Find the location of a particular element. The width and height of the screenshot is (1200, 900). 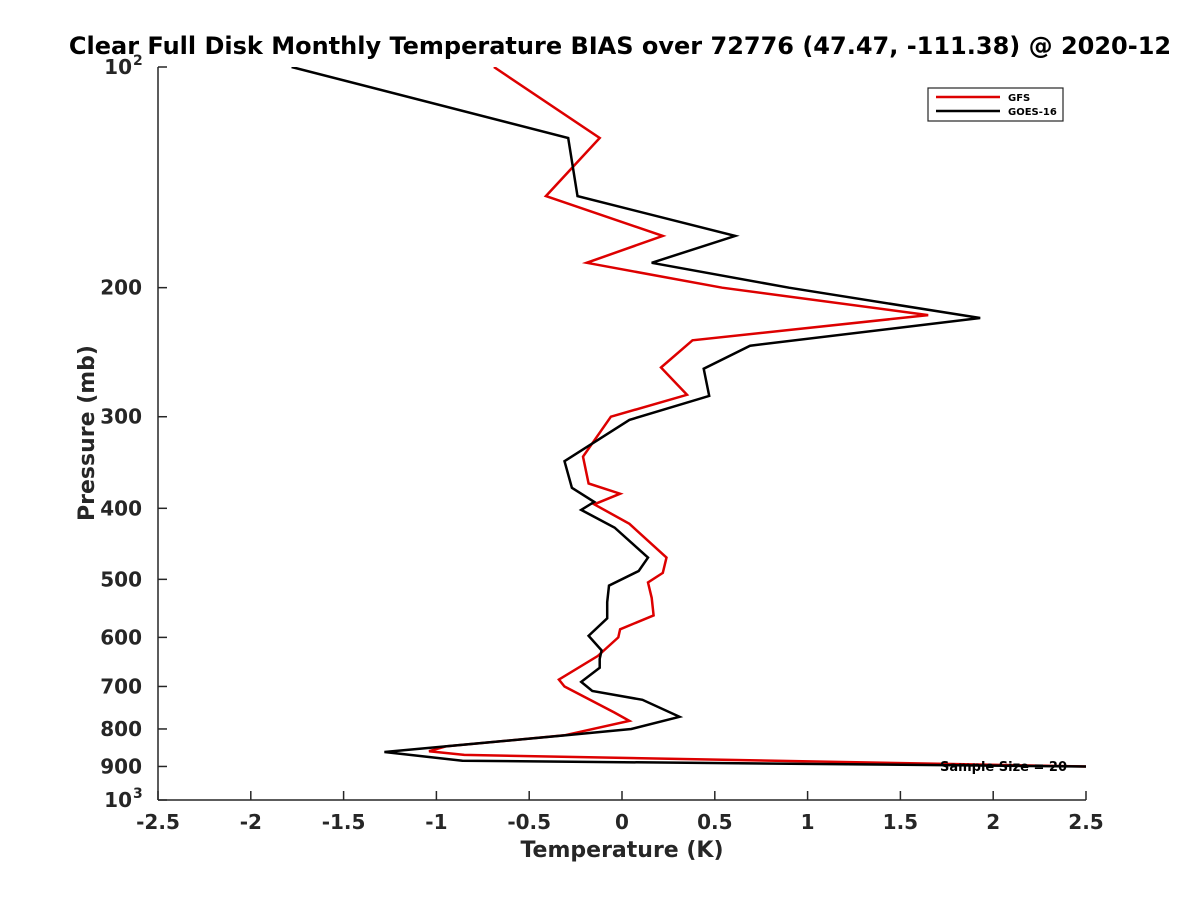

x-tick-label: -1 is located at coordinates (436, 822).